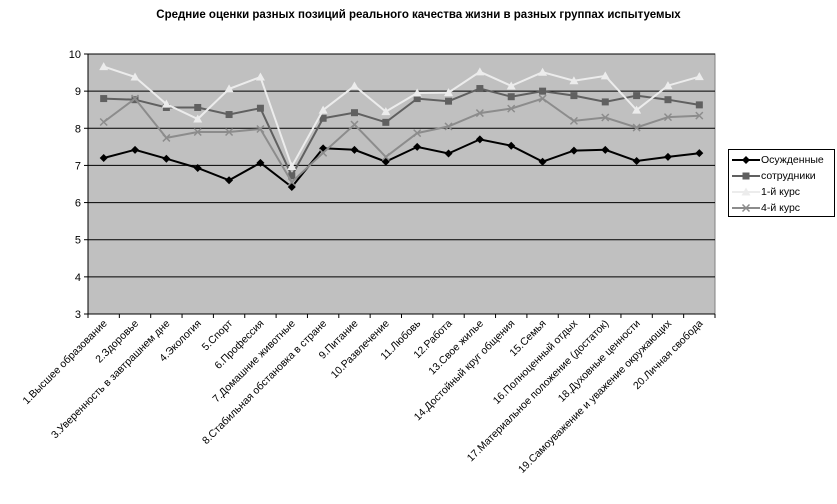 The image size is (837, 504). I want to click on legend-label-3: 4-й курс, so click(781, 208).